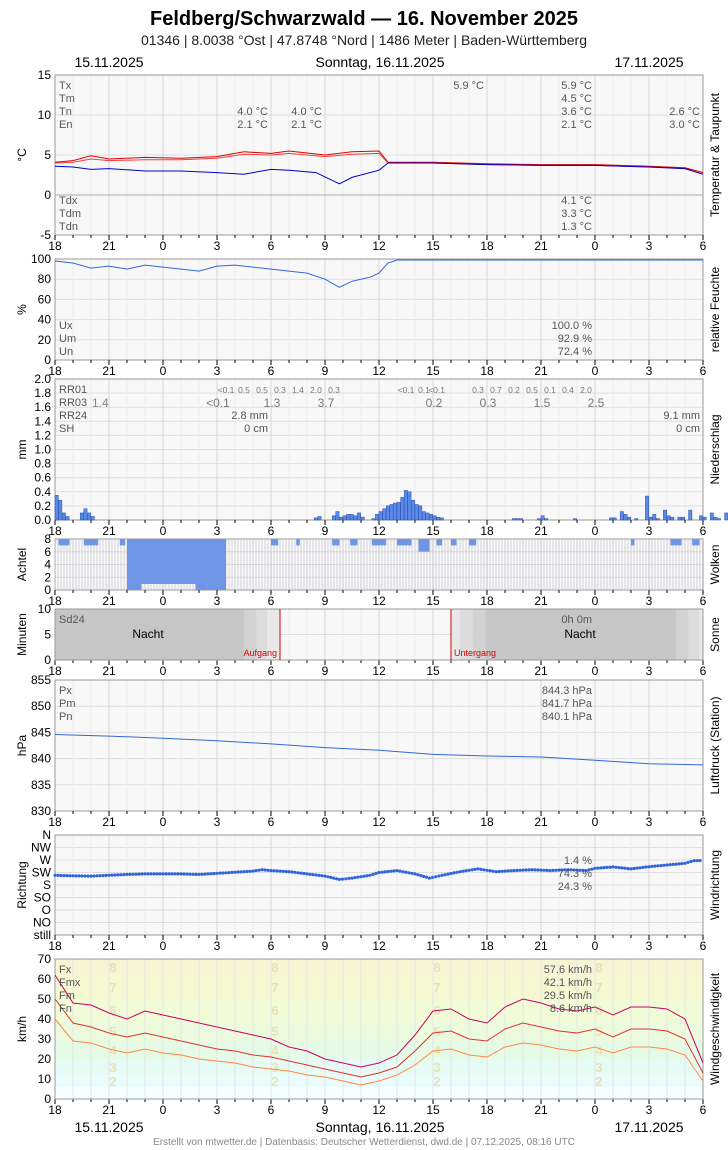 The height and width of the screenshot is (1150, 728). Describe the element at coordinates (252, 125) in the screenshot. I see `temp-legend-value: 2.1 °C` at that location.